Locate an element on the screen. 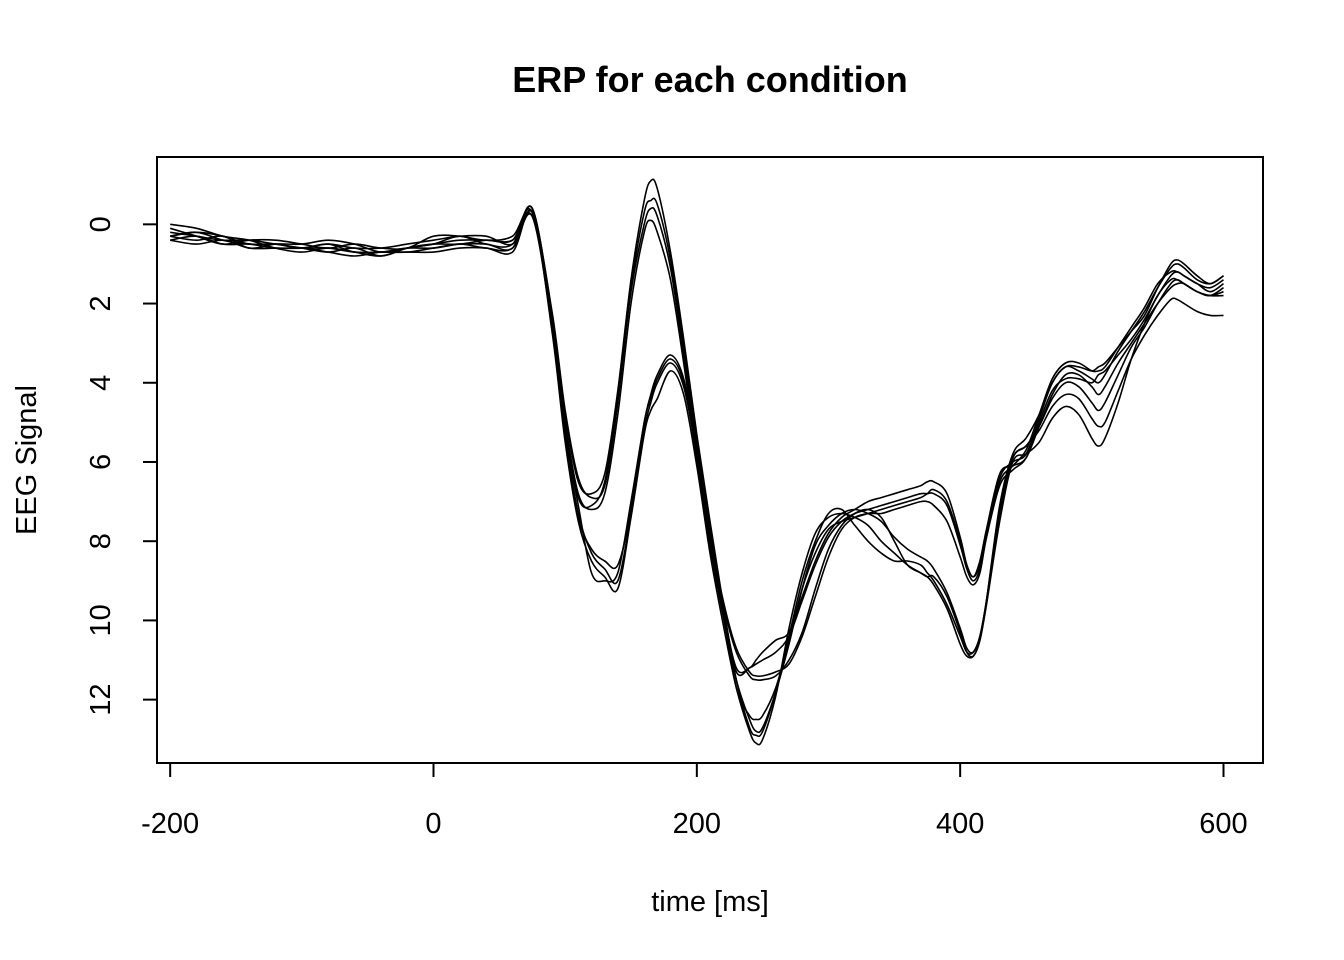 The width and height of the screenshot is (1344, 960). y-tick-label: 0 is located at coordinates (101, 224).